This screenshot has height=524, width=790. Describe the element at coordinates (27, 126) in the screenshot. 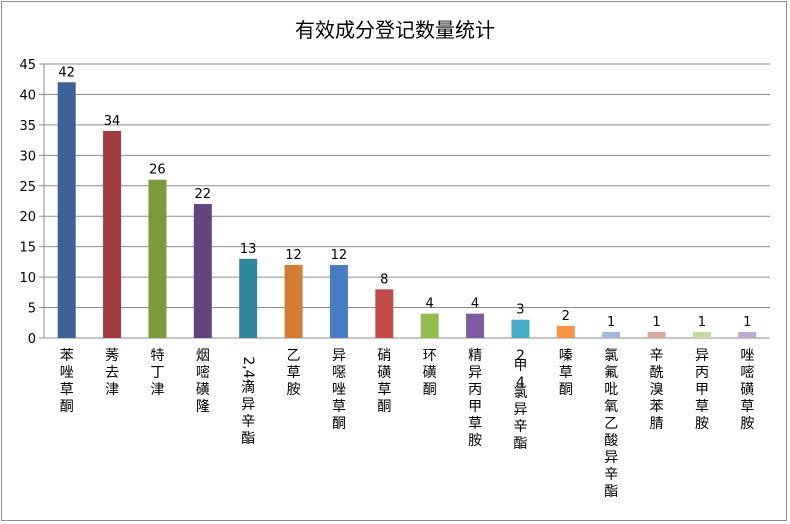

I see `y-tick-label: 35` at that location.